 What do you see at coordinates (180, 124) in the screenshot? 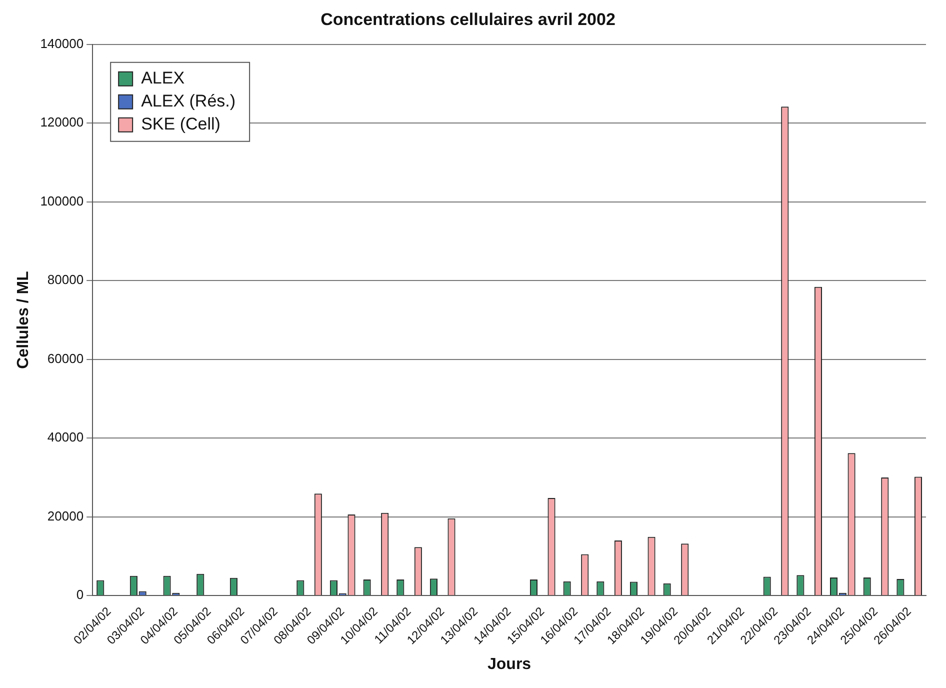
I see `legend-label: SKE (Cell)` at bounding box center [180, 124].